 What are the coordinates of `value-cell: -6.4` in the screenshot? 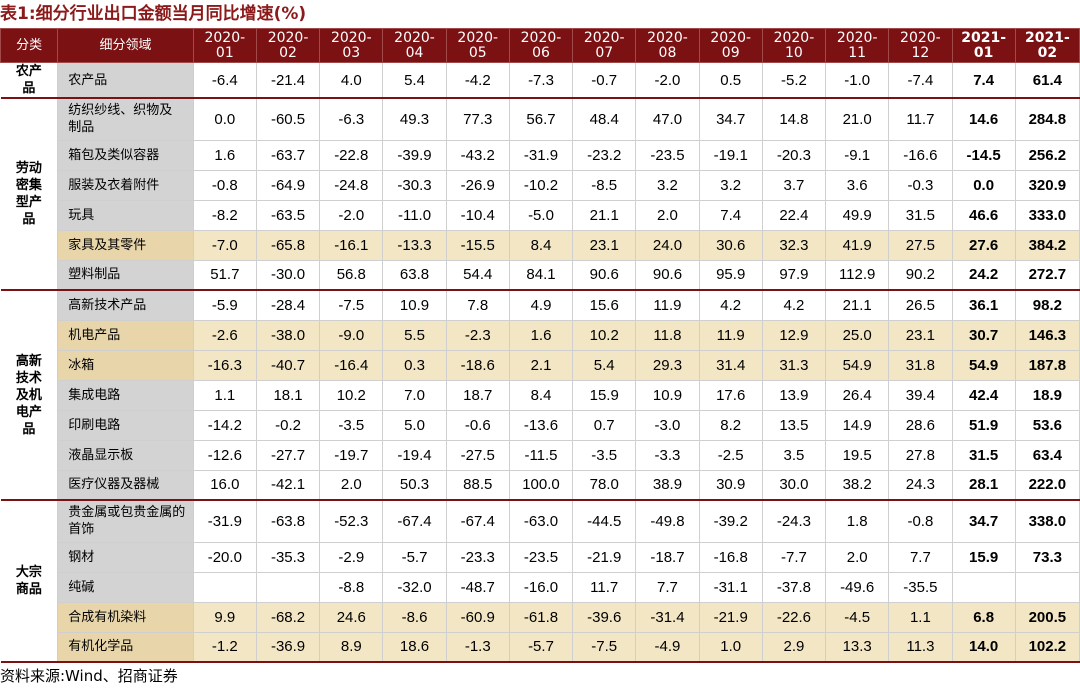 It's located at (224, 80).